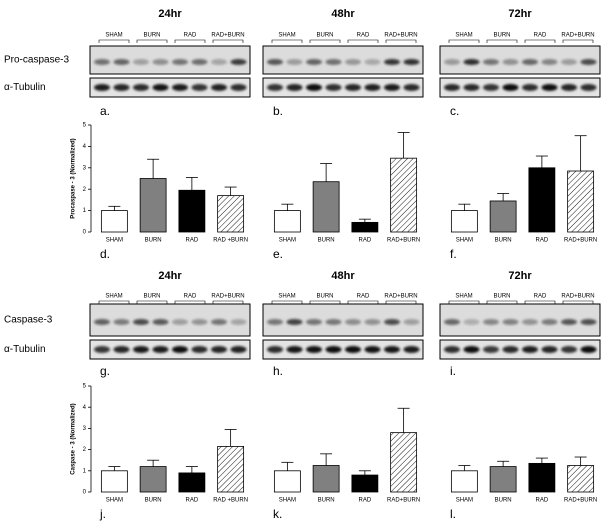  I want to click on column-heading: 72hr, so click(520, 276).